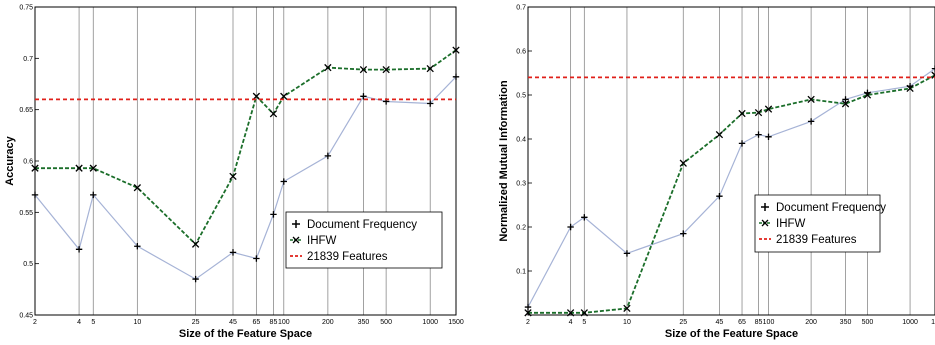 This screenshot has height=345, width=935. I want to click on legend-box, so click(817, 223).